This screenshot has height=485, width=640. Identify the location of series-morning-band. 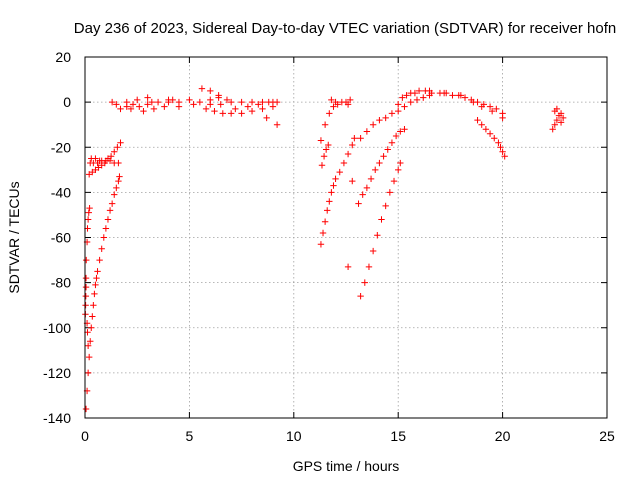
(194, 106).